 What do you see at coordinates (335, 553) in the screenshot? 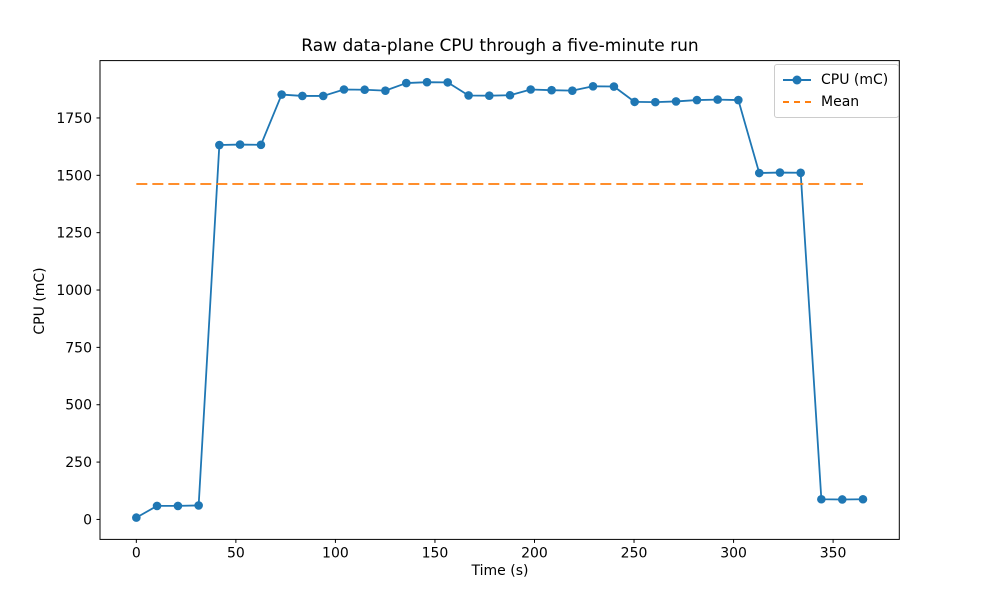
I see `x-tick-label: 100` at bounding box center [335, 553].